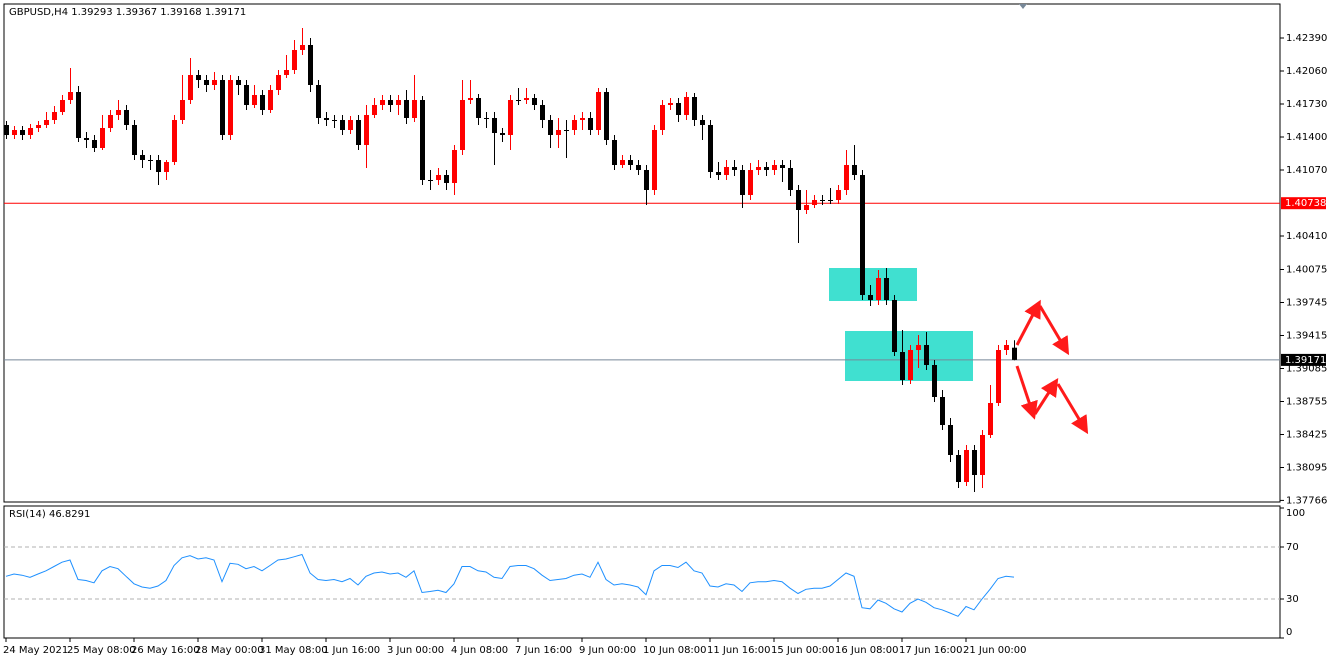  What do you see at coordinates (995, 650) in the screenshot?
I see `x-tick-label: 21 Jun 00:00` at bounding box center [995, 650].